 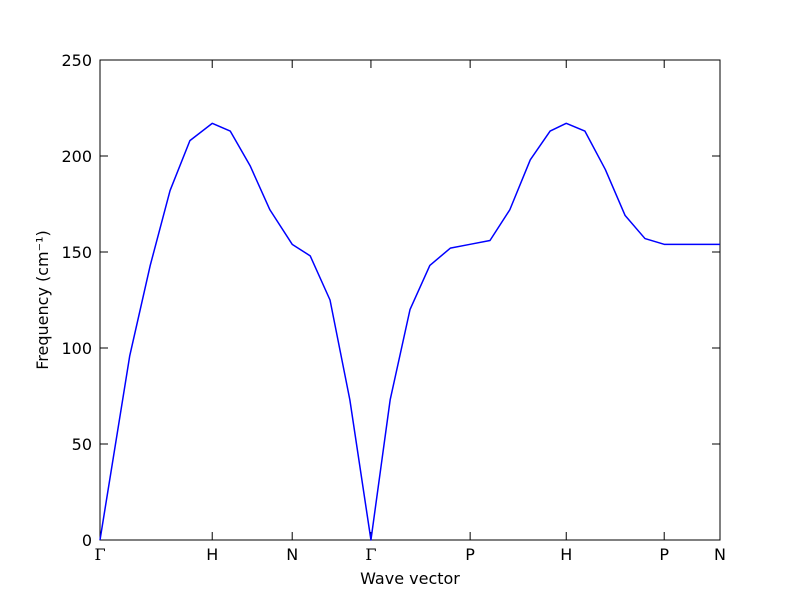 I want to click on y-tick-label: 250, so click(x=76, y=60).